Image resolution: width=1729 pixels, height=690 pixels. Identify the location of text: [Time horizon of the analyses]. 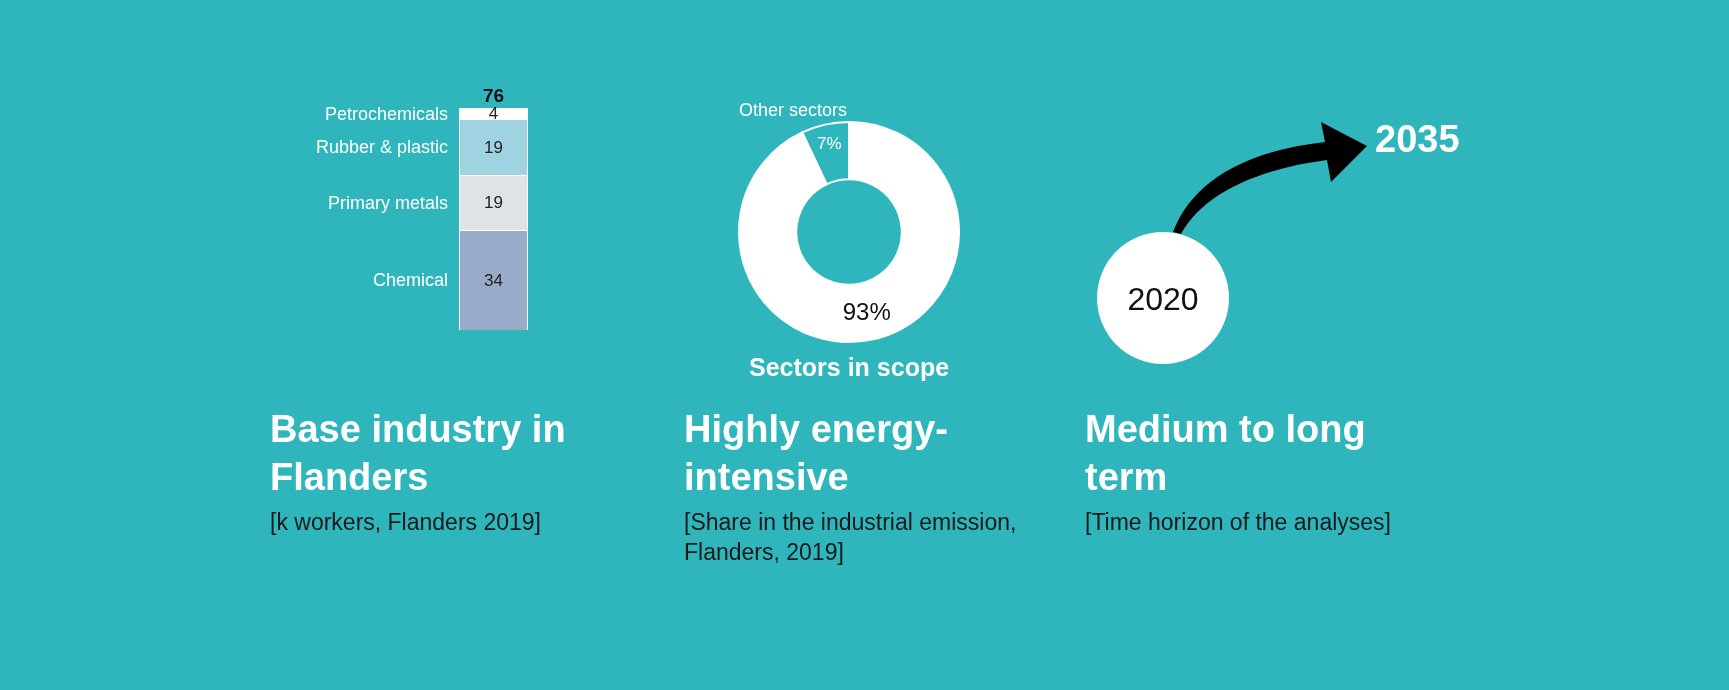
(1238, 522).